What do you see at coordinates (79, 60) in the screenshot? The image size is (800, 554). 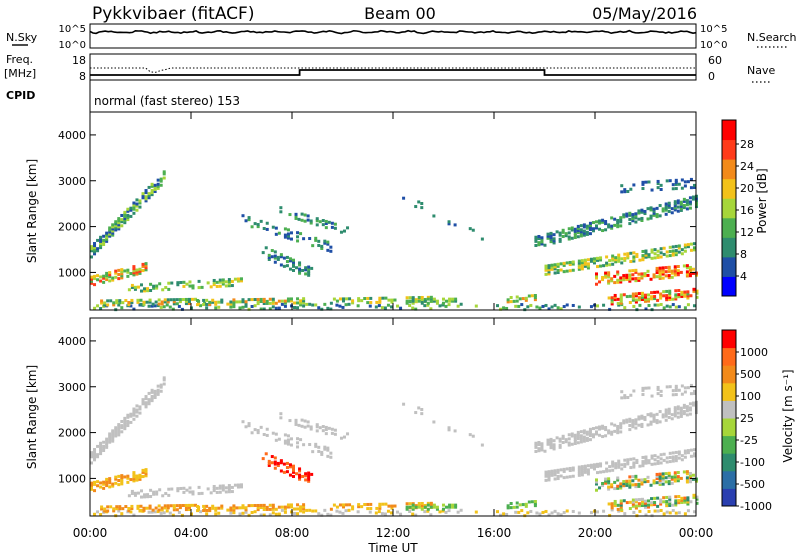 I see `freq-tick-top: 18` at bounding box center [79, 60].